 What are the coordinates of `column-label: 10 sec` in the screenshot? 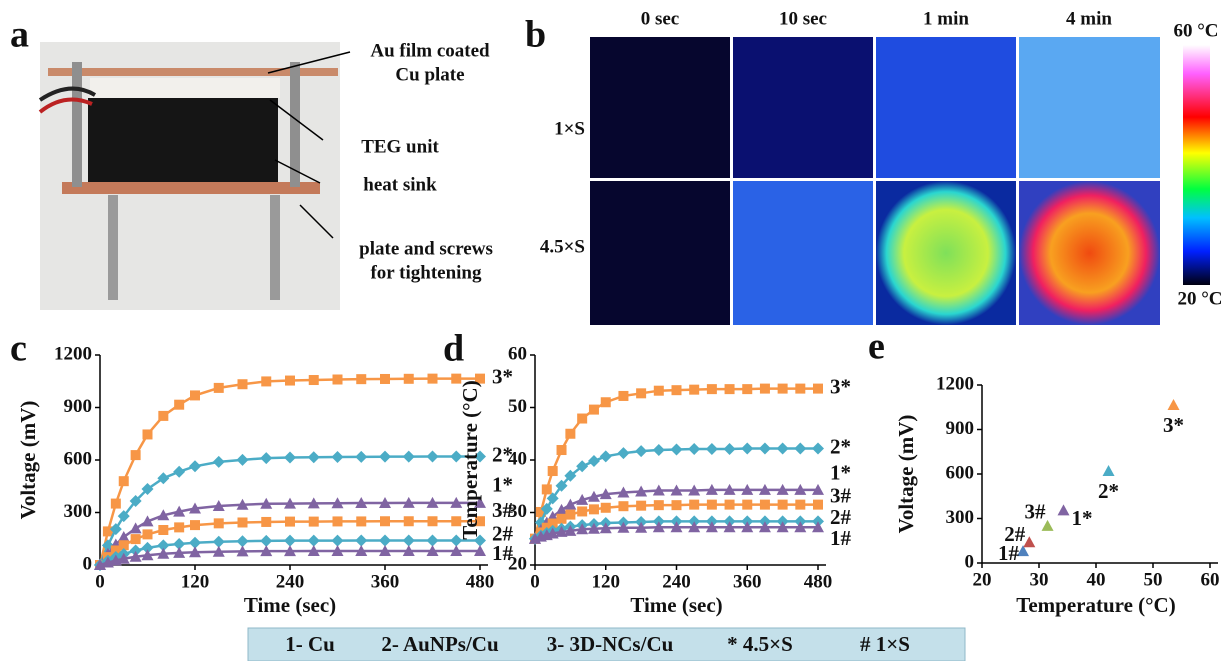 It's located at (803, 18).